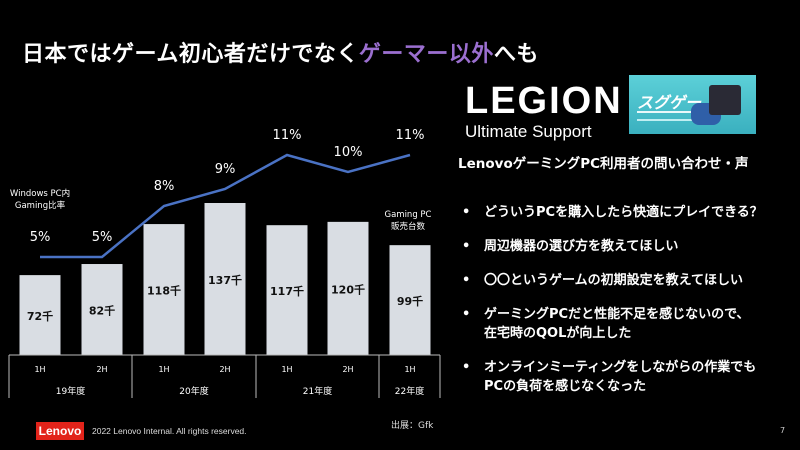 The image size is (800, 450). I want to click on legion-logo: LEGION Ultimate Support, so click(544, 112).